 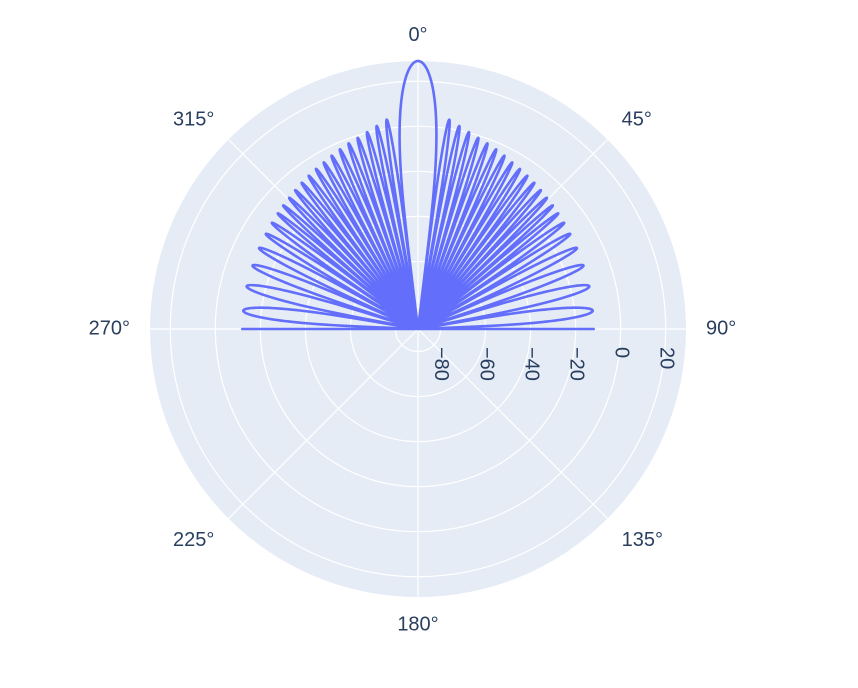 I want to click on angular-tick-label: 90°, so click(x=721, y=328).